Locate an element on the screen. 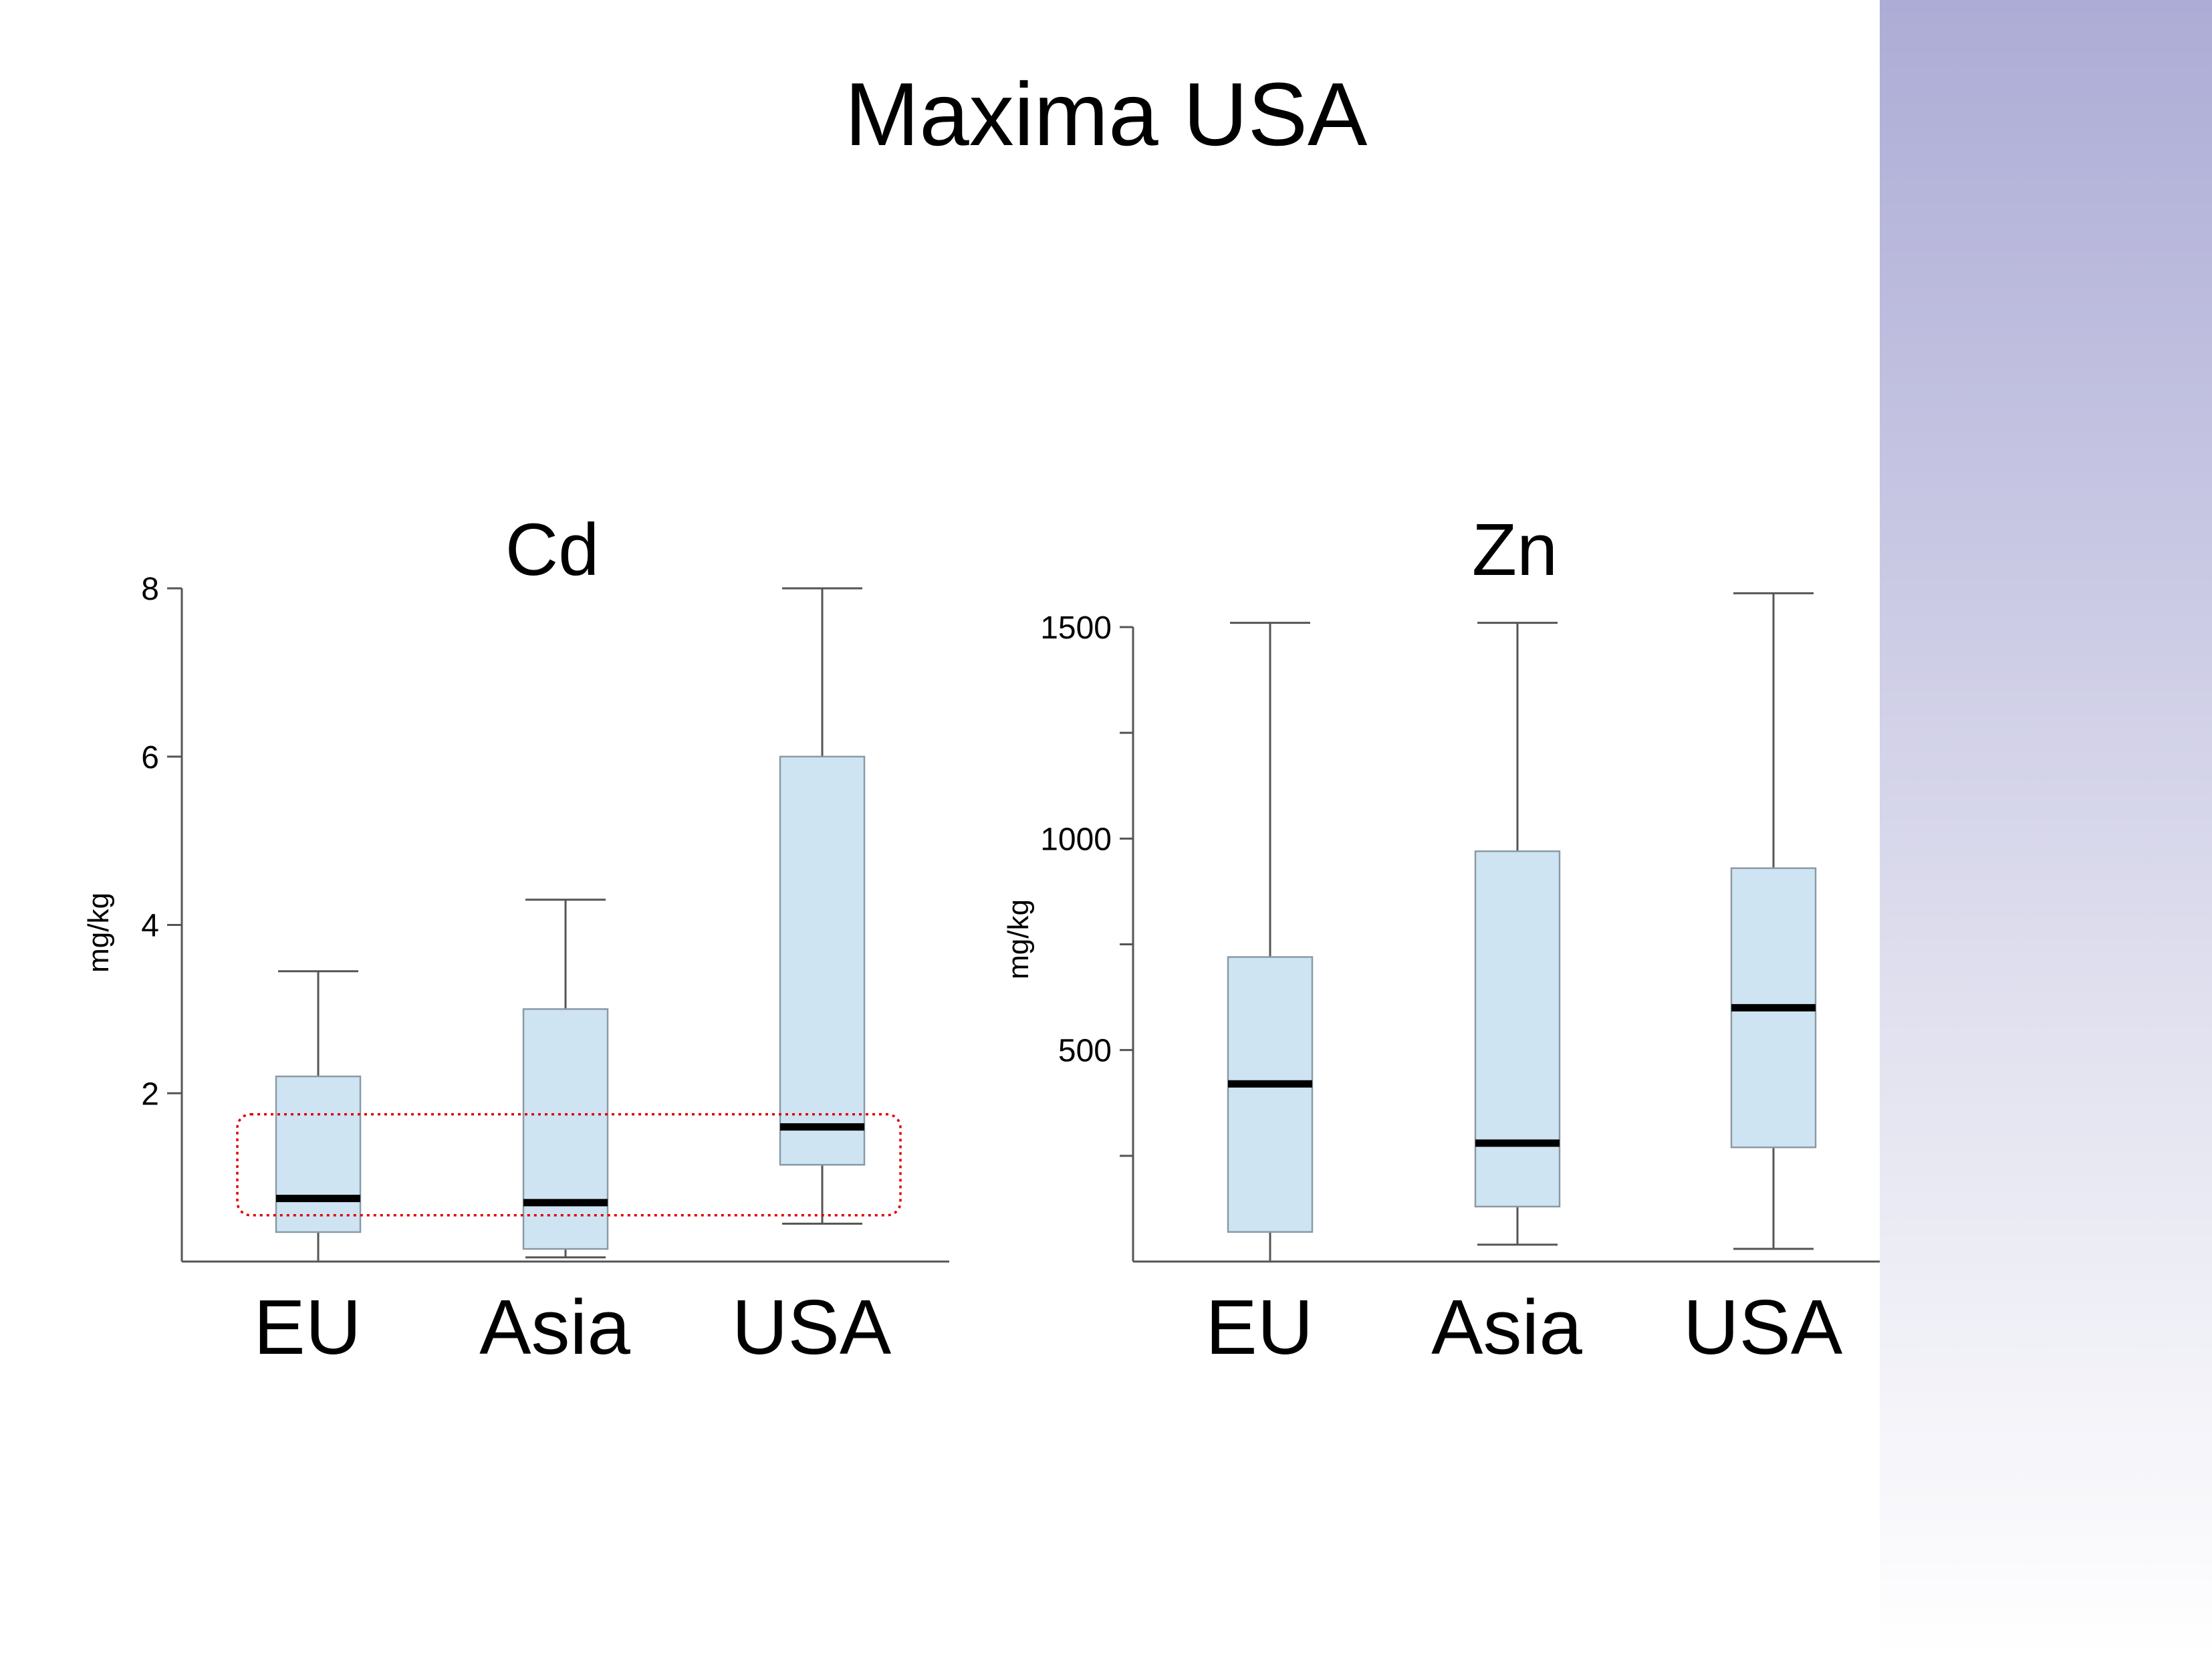 This screenshot has height=1658, width=2212. chart-cd-highlight-box is located at coordinates (569, 1164).